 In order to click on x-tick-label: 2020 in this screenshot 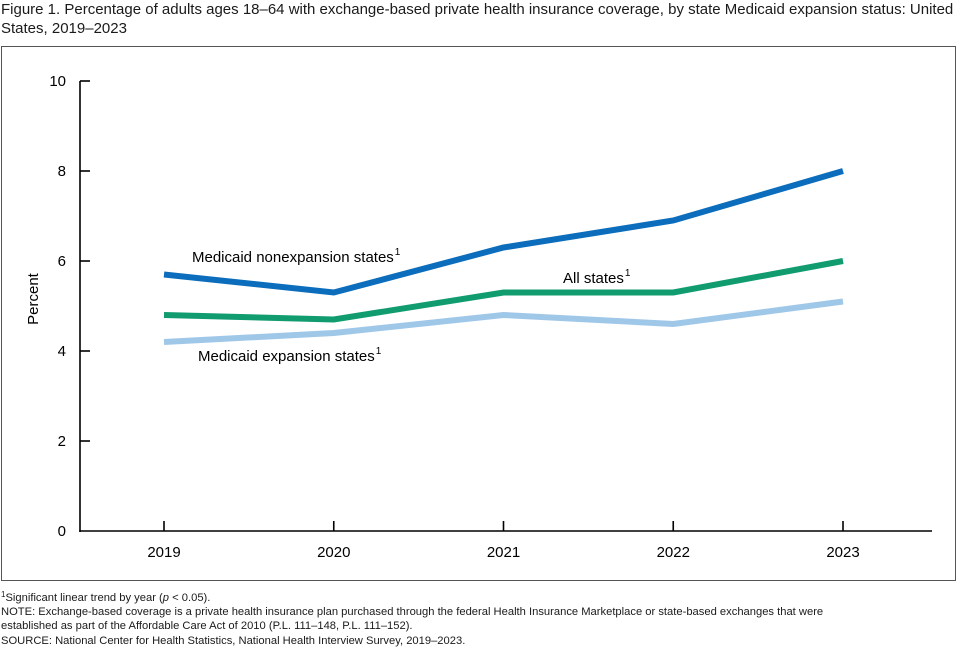, I will do `click(333, 552)`.